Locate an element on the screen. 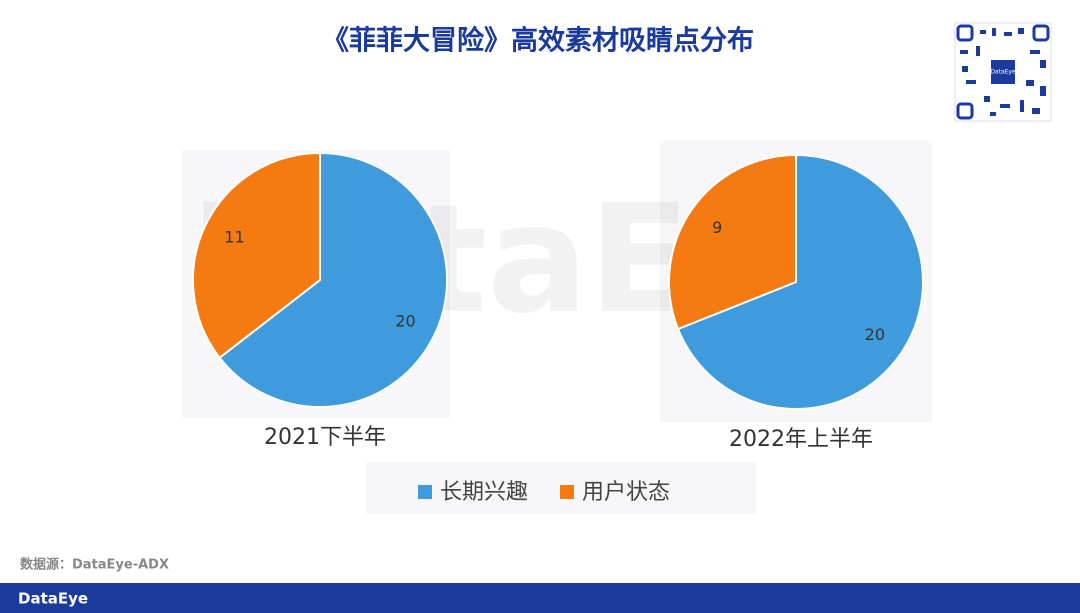 This screenshot has height=613, width=1080. legend: 长期兴趣 用户状态 is located at coordinates (544, 492).